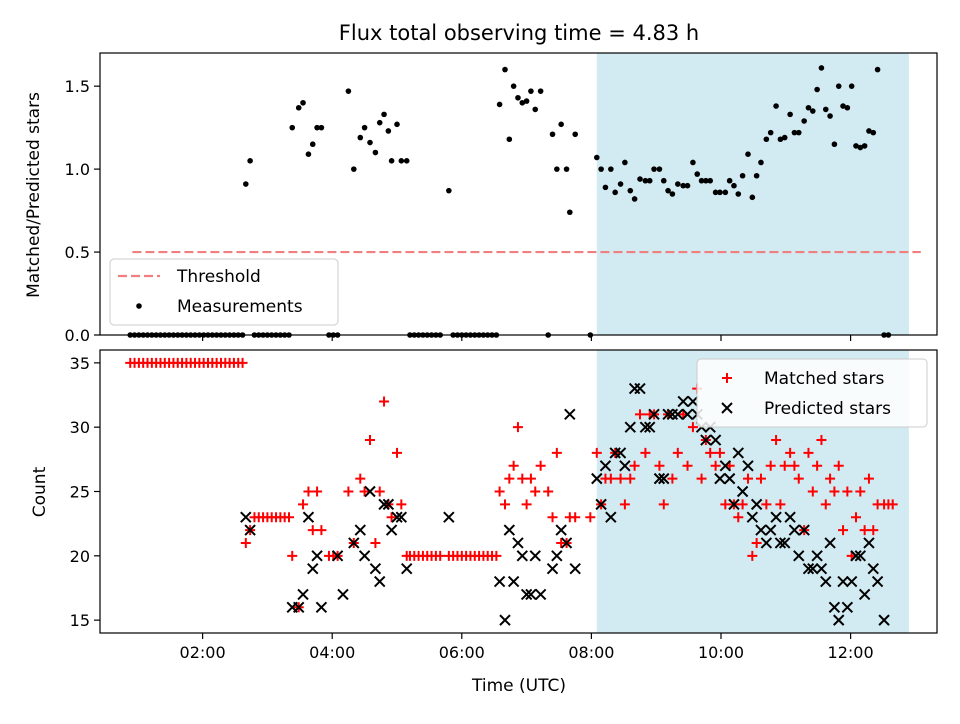  I want to click on legend-predicted-swatch, so click(727, 408).